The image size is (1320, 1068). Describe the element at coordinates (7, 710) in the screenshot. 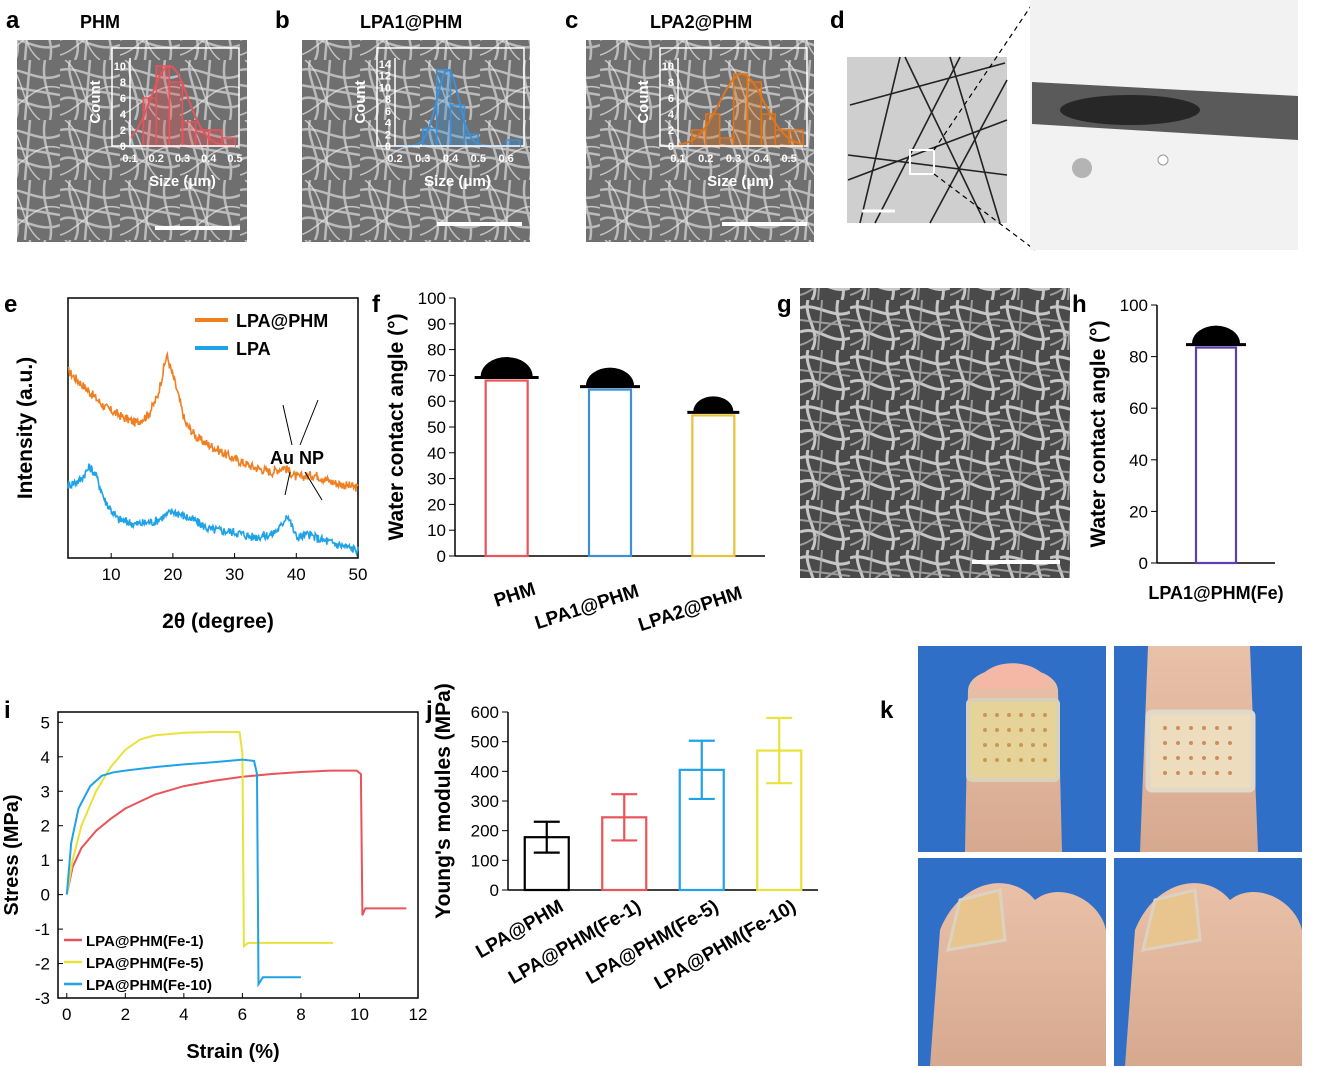

I see `panel-letter-i: i` at that location.